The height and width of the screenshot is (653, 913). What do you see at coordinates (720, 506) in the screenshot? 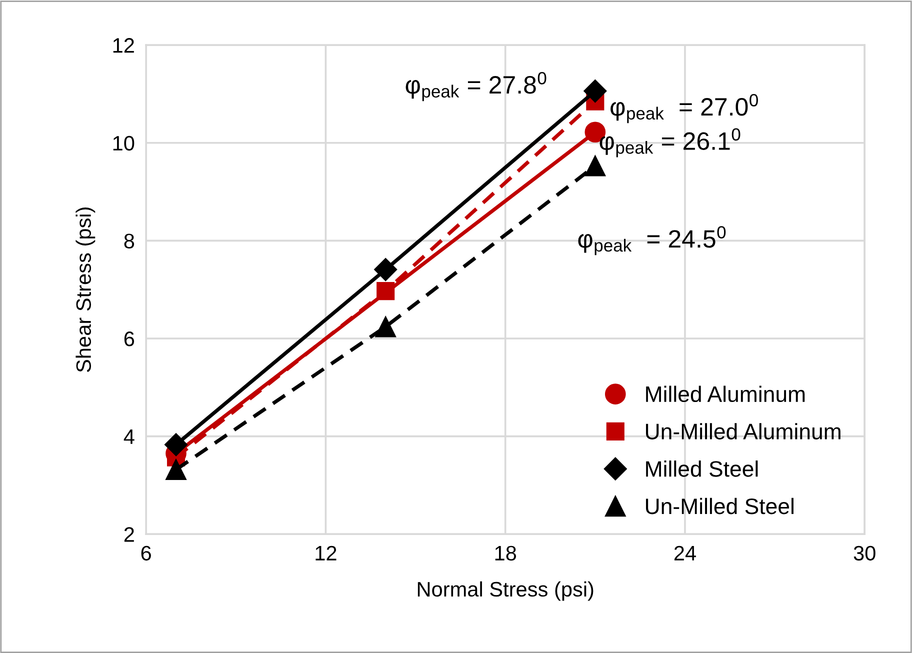
I see `legend-label: Un-Milled Steel` at bounding box center [720, 506].